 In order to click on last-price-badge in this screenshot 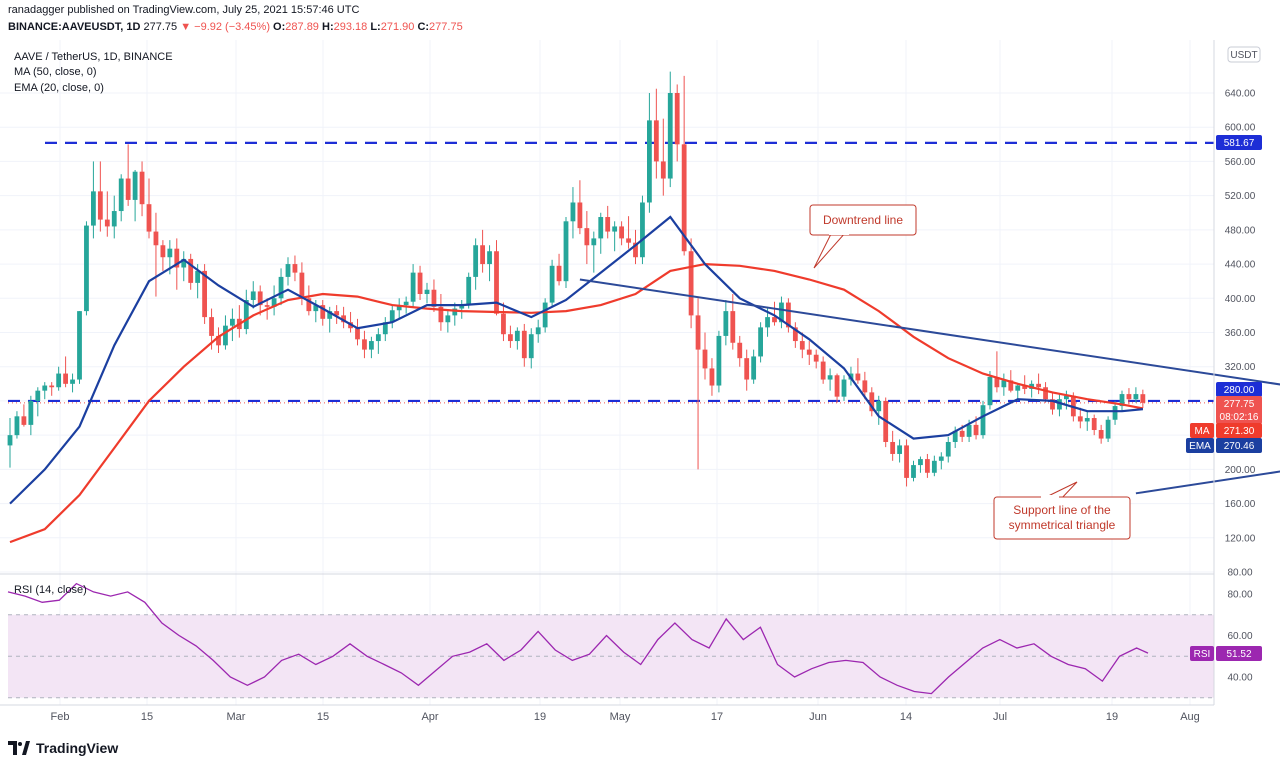, I will do `click(1239, 410)`.